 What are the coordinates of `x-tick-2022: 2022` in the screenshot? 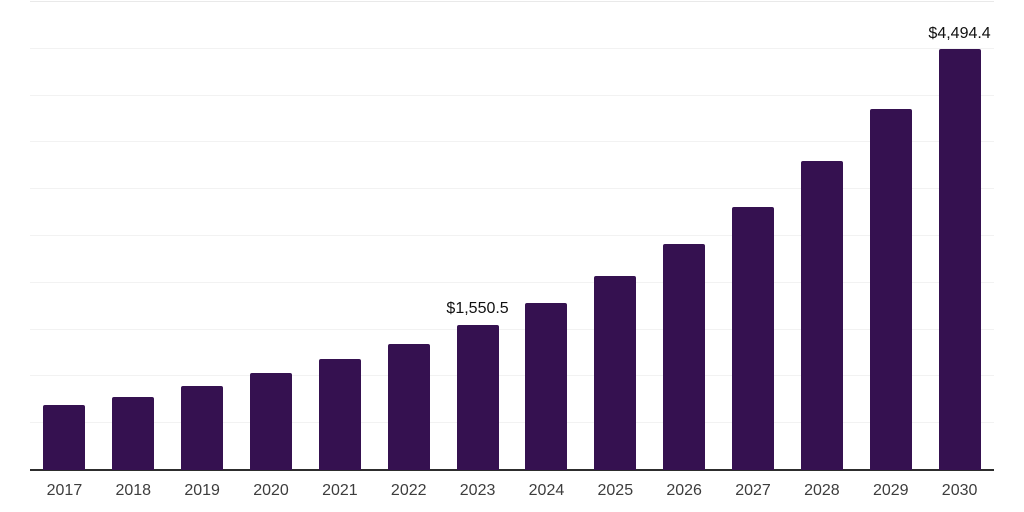 It's located at (408, 490).